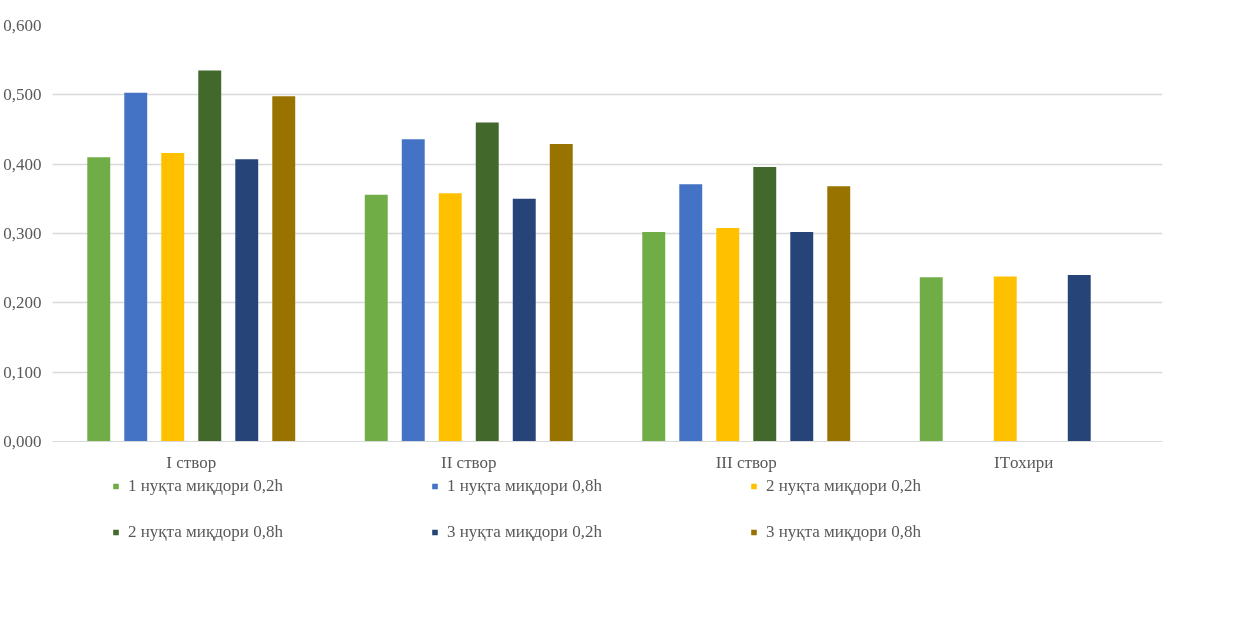 This screenshot has width=1243, height=622. Describe the element at coordinates (843, 486) in the screenshot. I see `legend-label: 2 нуқта миқдори 0,2h` at that location.